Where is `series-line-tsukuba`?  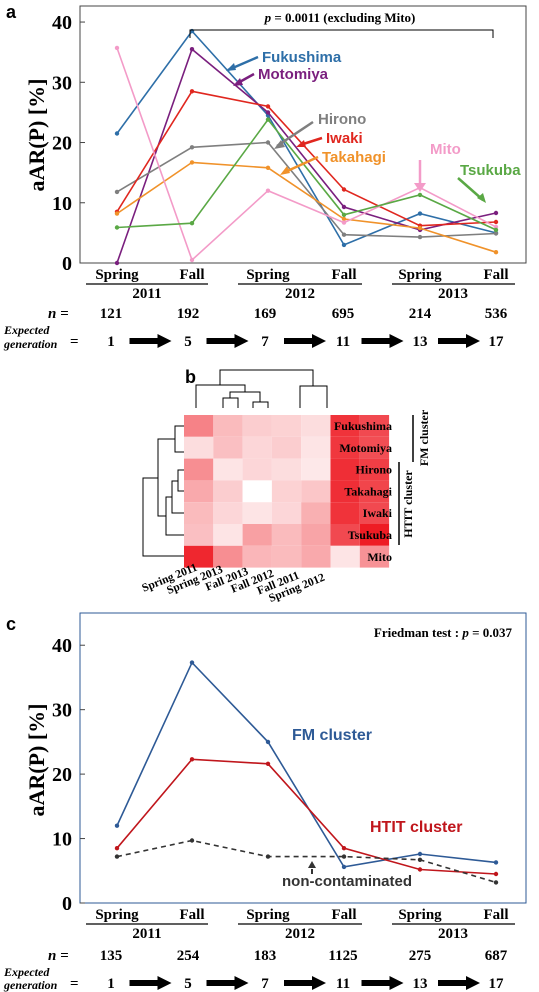 series-line-tsukuba is located at coordinates (306, 174).